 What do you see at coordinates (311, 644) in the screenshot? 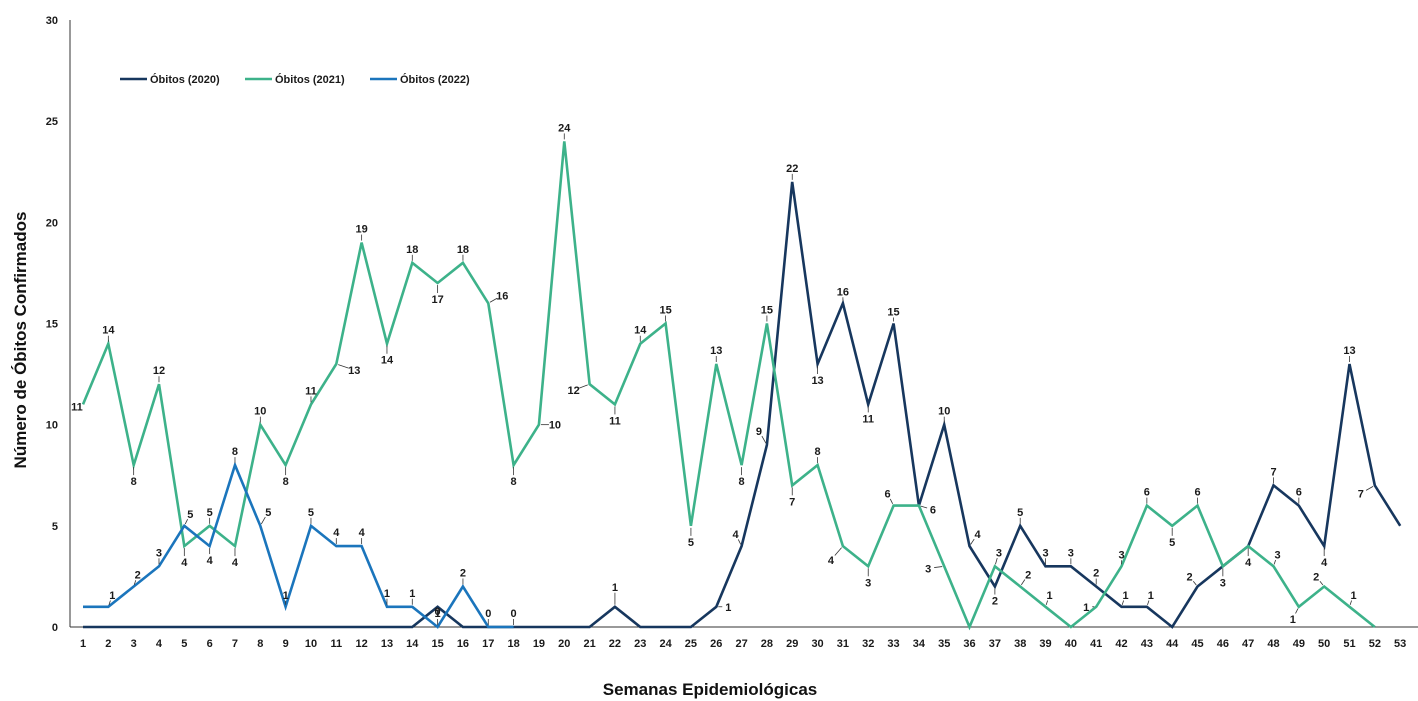
I see `x-tick-label: 10` at bounding box center [311, 644].